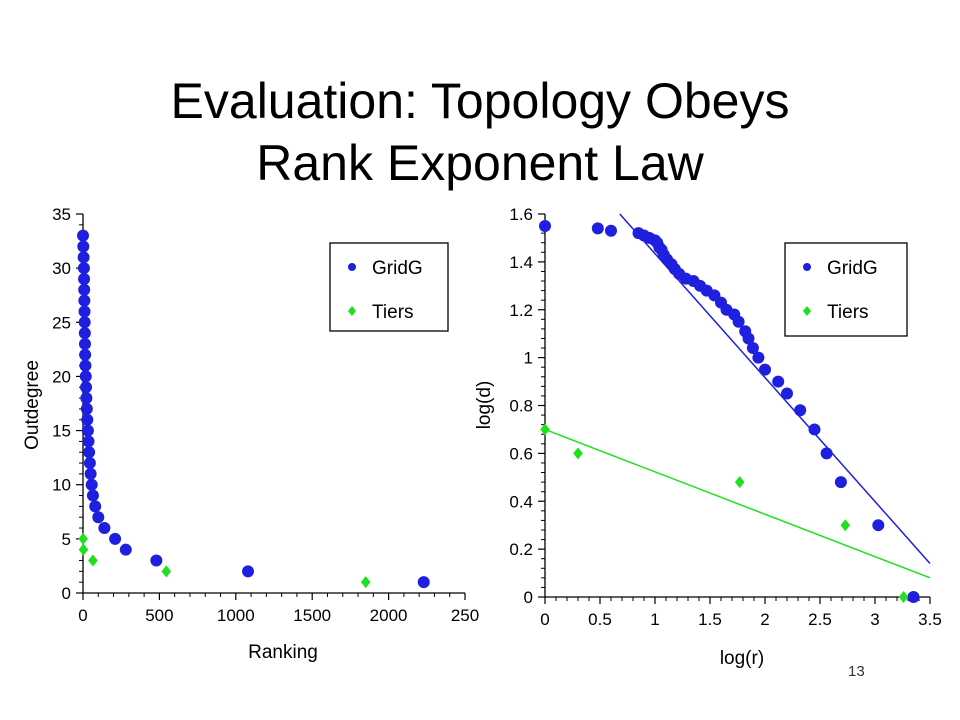 Image resolution: width=960 pixels, height=720 pixels. Describe the element at coordinates (737, 503) in the screenshot. I see `fit-line-tiers` at that location.